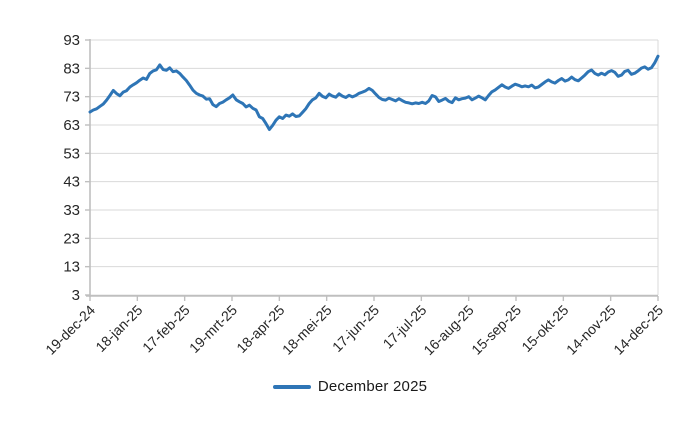  Describe the element at coordinates (372, 386) in the screenshot. I see `legend-label: December 2025` at that location.